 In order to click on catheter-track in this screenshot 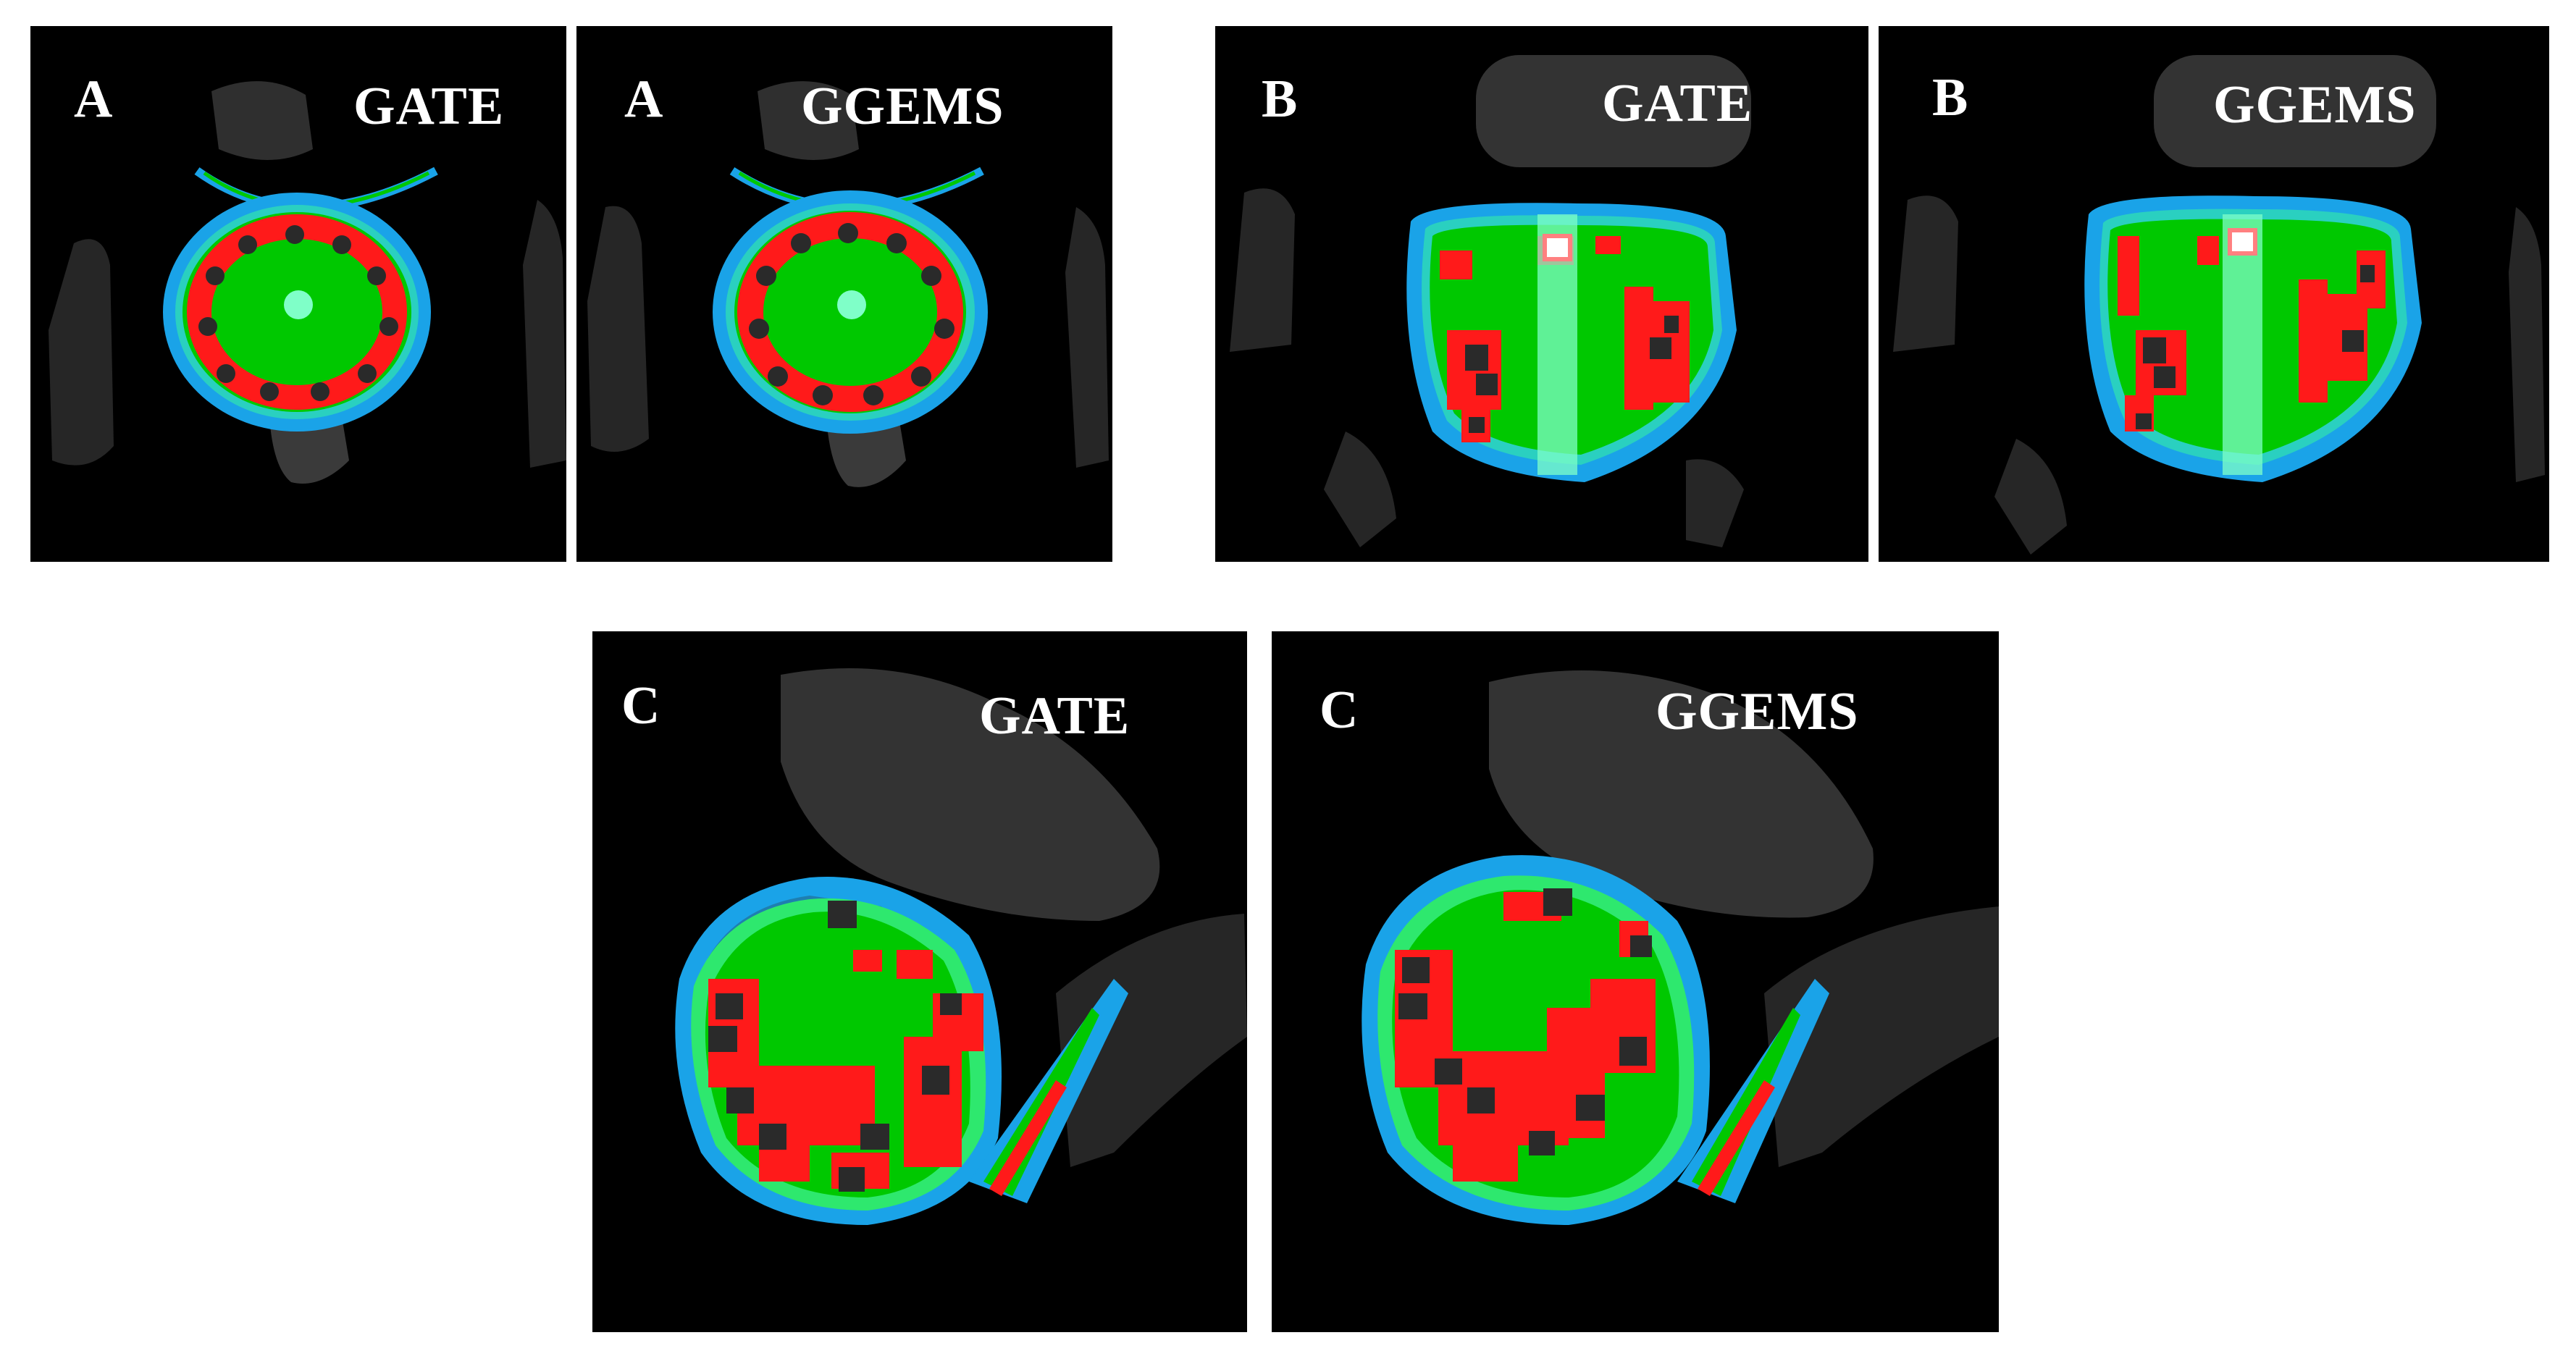, I will do `click(2242, 344)`.